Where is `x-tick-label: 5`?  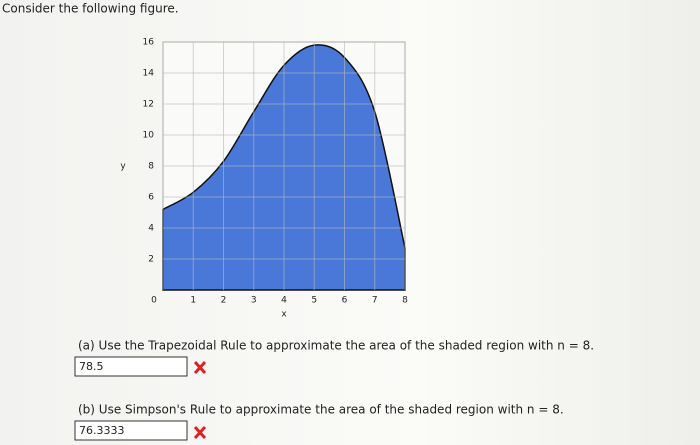 x-tick-label: 5 is located at coordinates (314, 301).